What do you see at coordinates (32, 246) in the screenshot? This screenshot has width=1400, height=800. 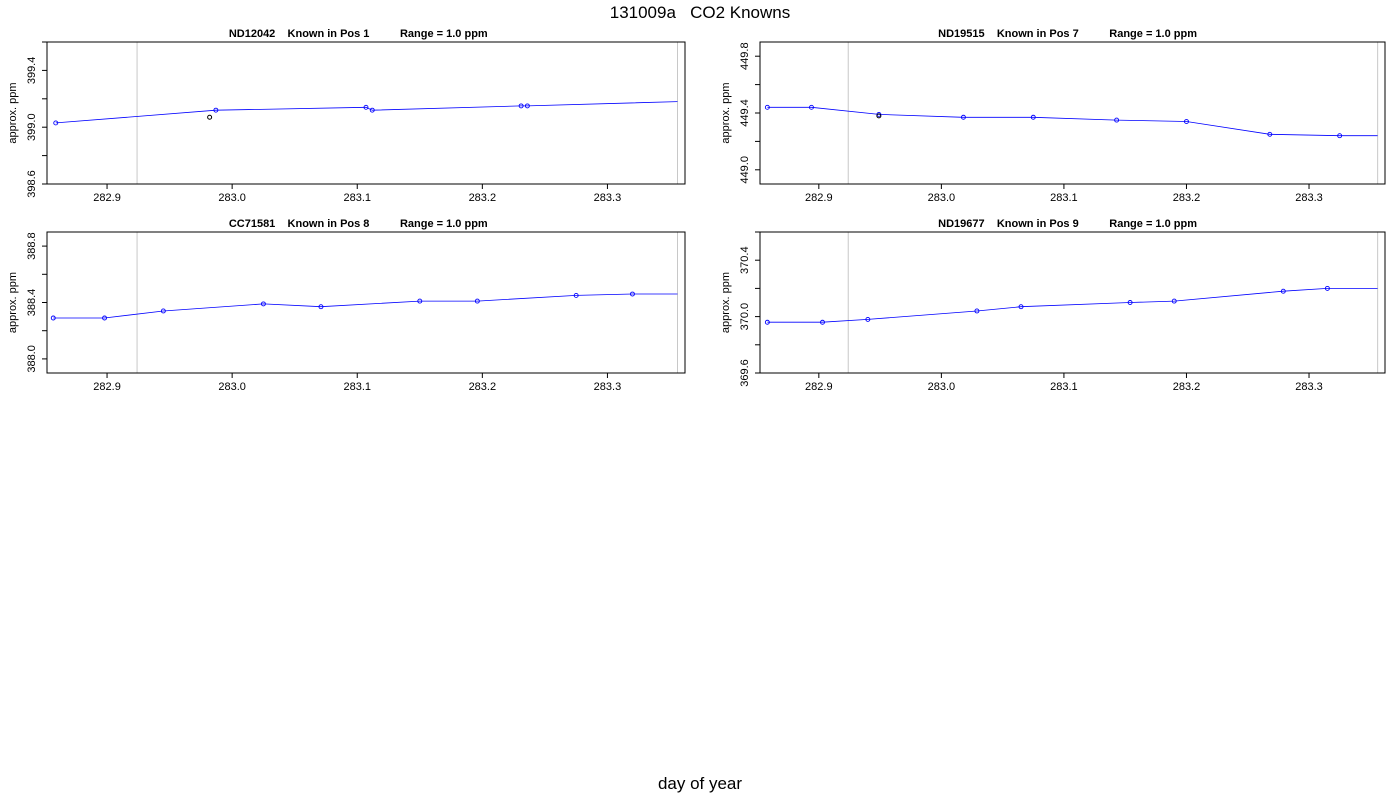 I see `y-tick-label: 388.8` at bounding box center [32, 246].